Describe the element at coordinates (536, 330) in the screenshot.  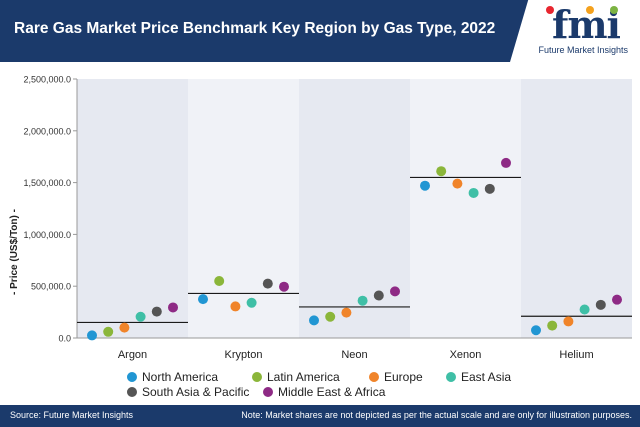
I see `point-helium-north-america` at that location.